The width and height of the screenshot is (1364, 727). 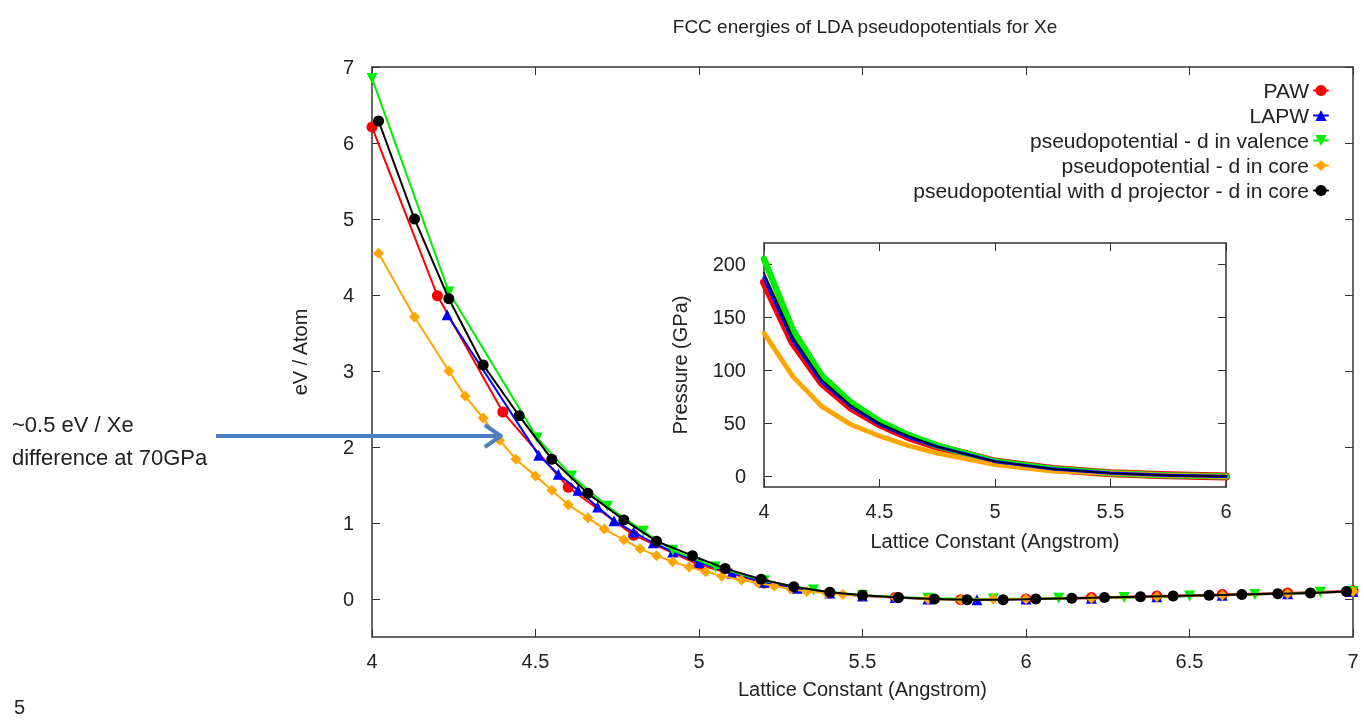 What do you see at coordinates (729, 264) in the screenshot?
I see `y-tick-label: 200` at bounding box center [729, 264].